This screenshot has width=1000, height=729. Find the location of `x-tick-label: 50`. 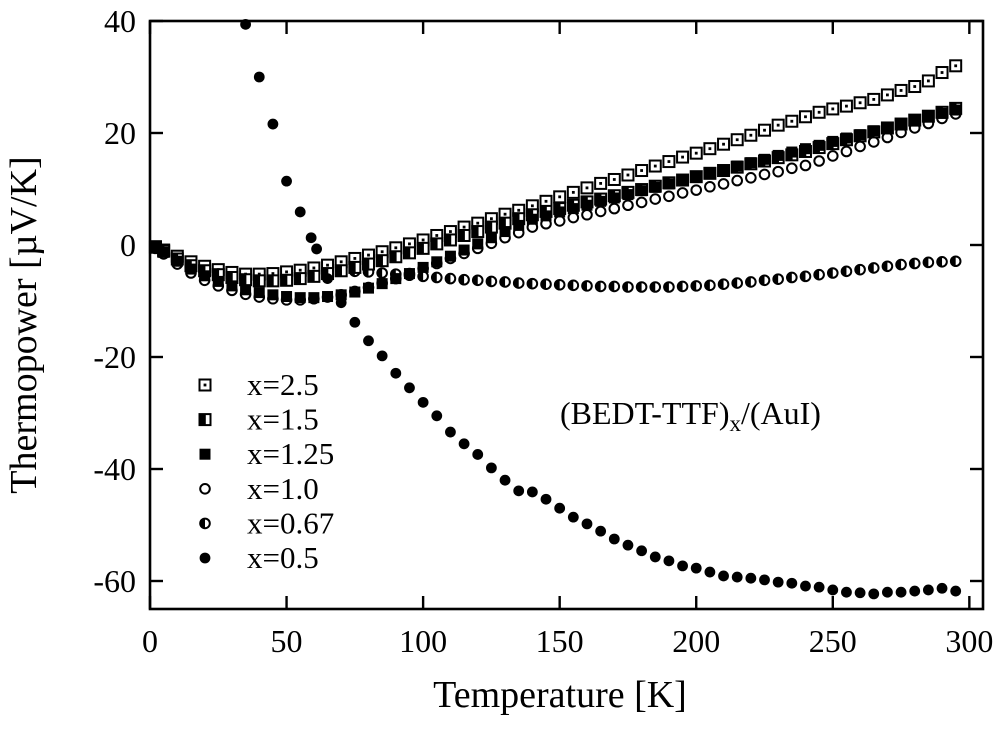

x-tick-label: 50 is located at coordinates (287, 641).